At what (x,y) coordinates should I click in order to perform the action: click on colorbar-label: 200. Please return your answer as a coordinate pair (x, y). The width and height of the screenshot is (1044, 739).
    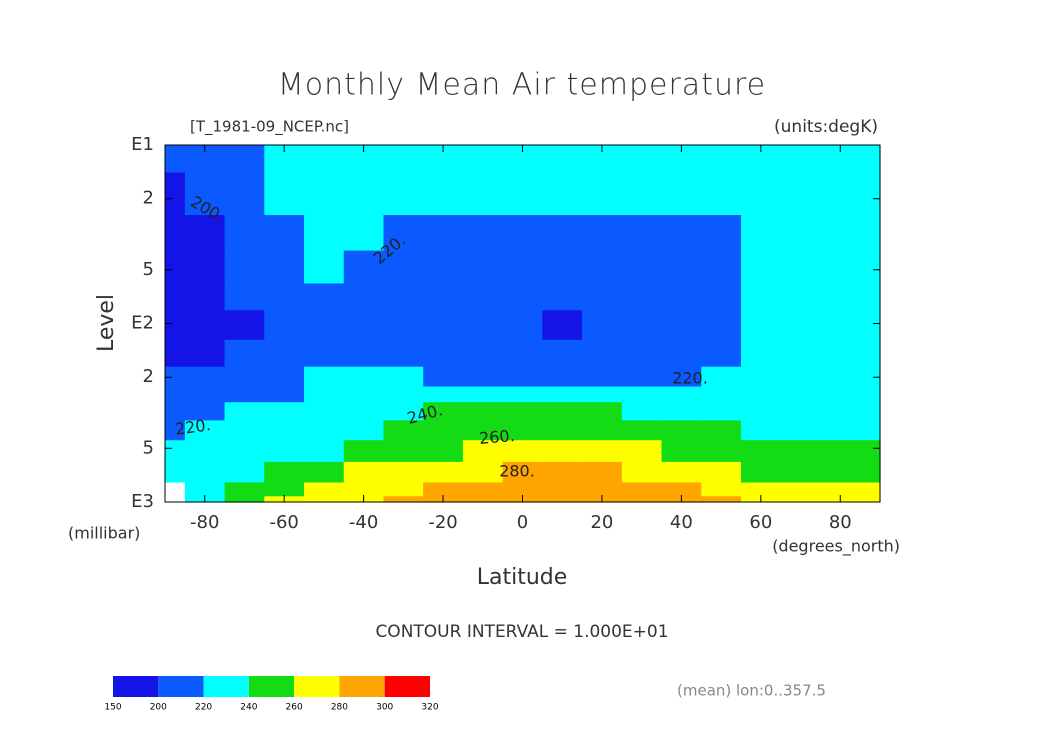
    Looking at the image, I should click on (158, 708).